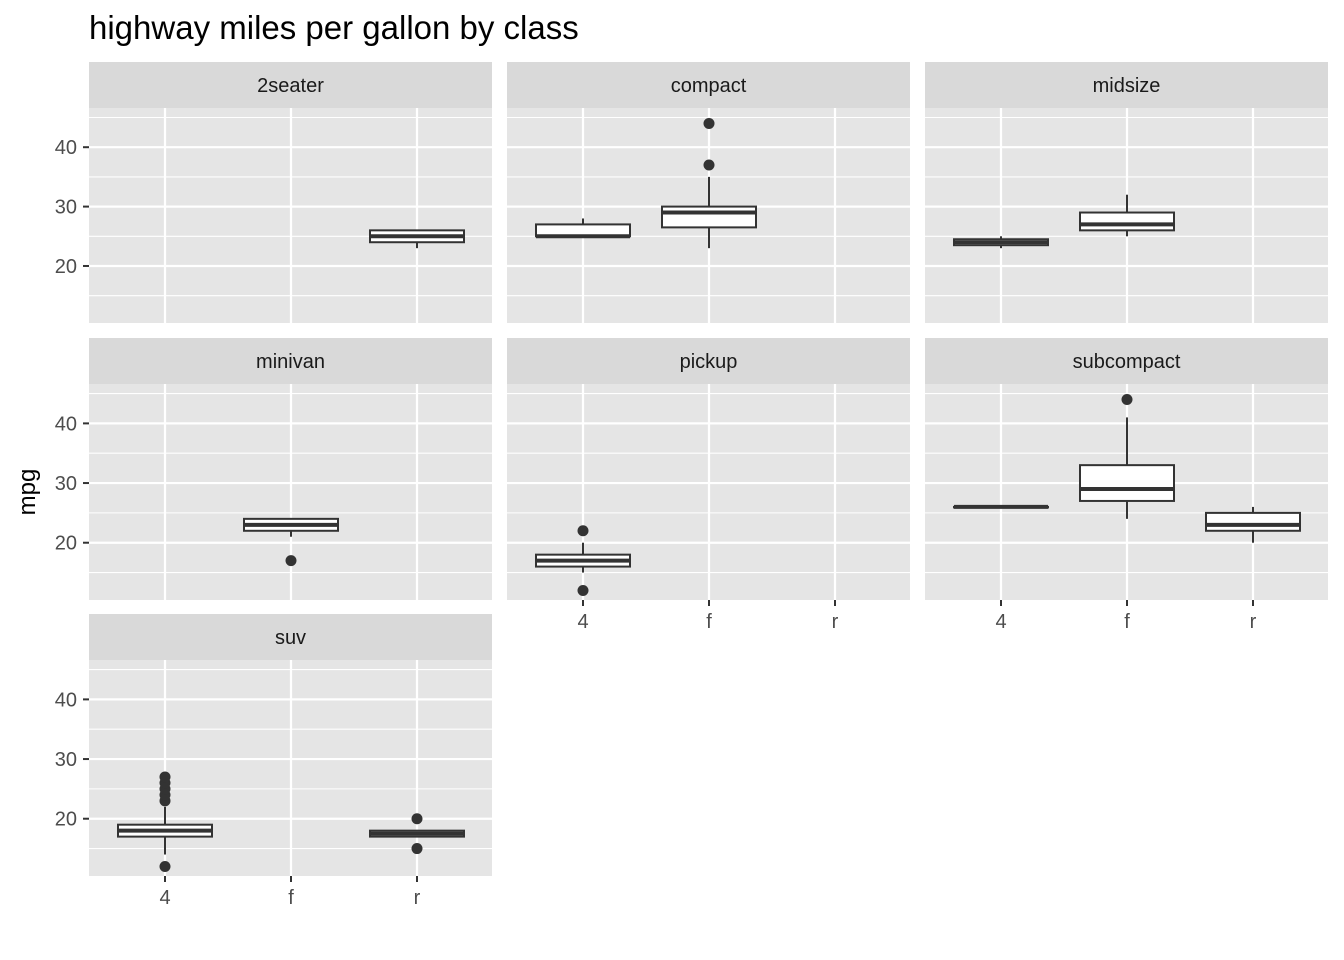 This screenshot has height=960, width=1344. I want to click on facet-strip-label: subcompact, so click(1127, 362).